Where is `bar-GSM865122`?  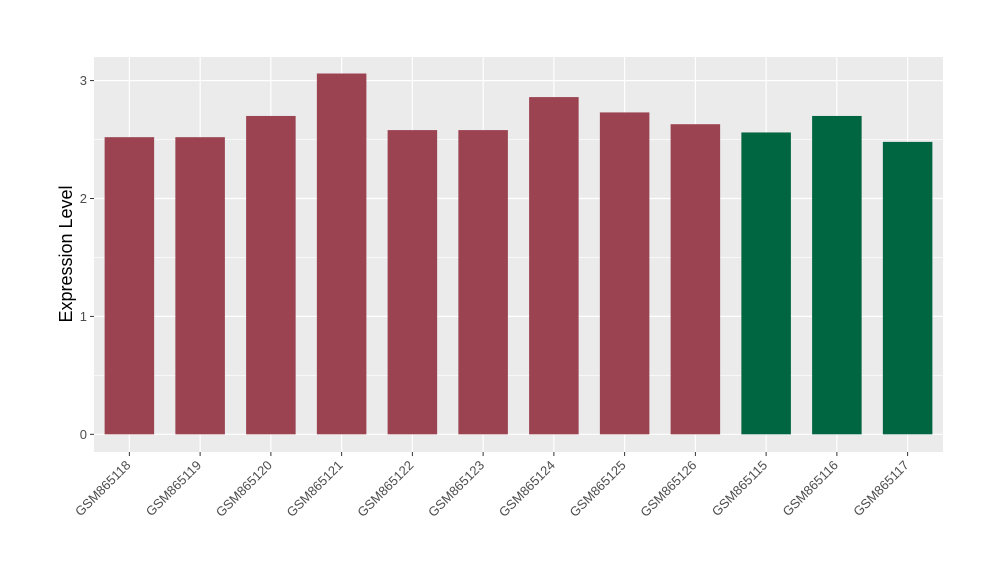
bar-GSM865122 is located at coordinates (412, 282).